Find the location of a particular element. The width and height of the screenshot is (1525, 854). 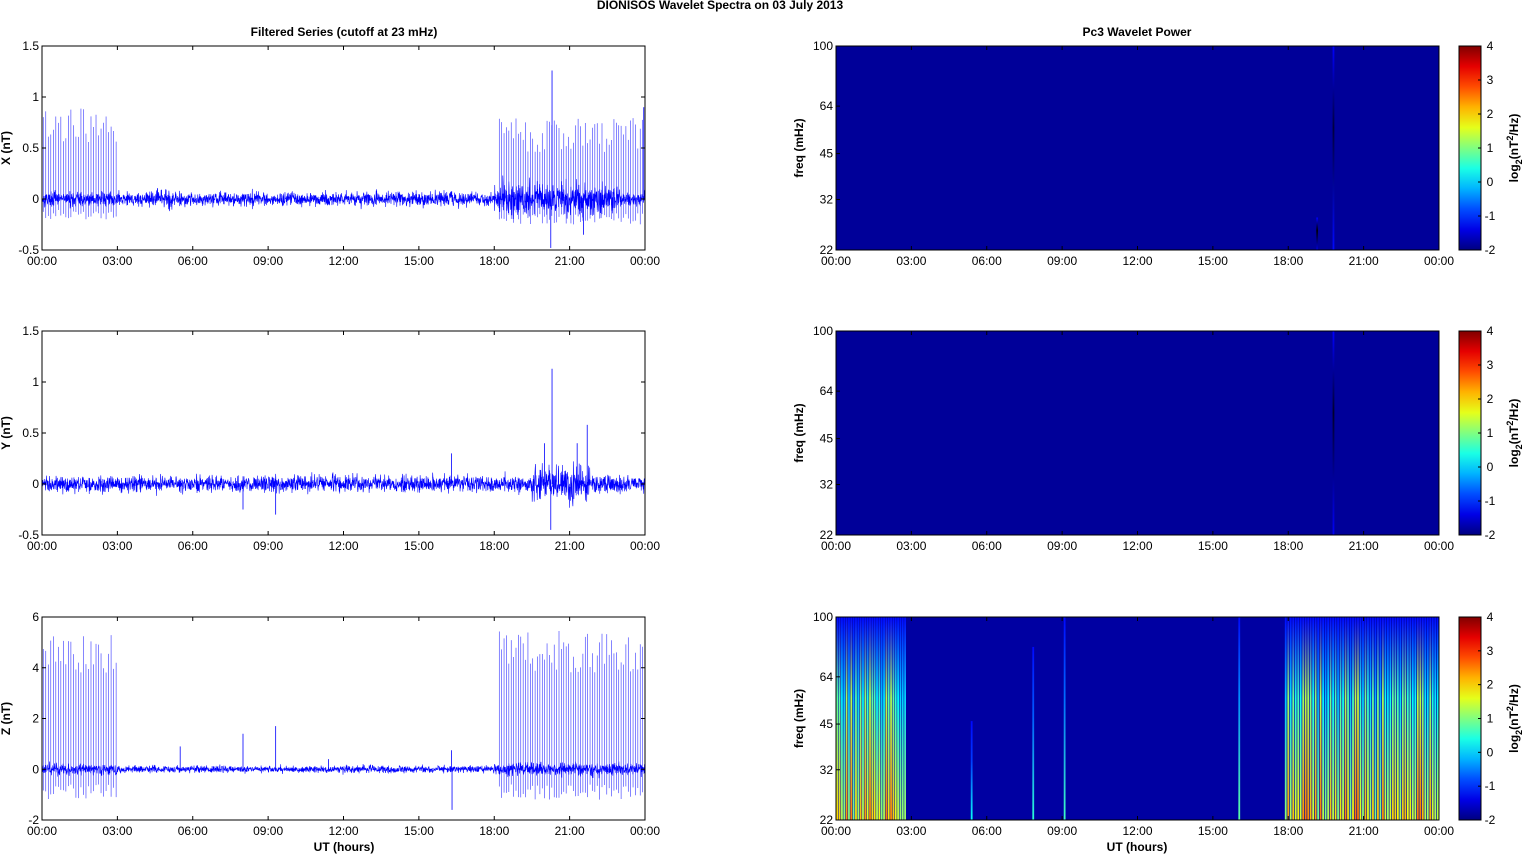

filtered-z-ylabel: Z (nT) is located at coordinates (6, 718).